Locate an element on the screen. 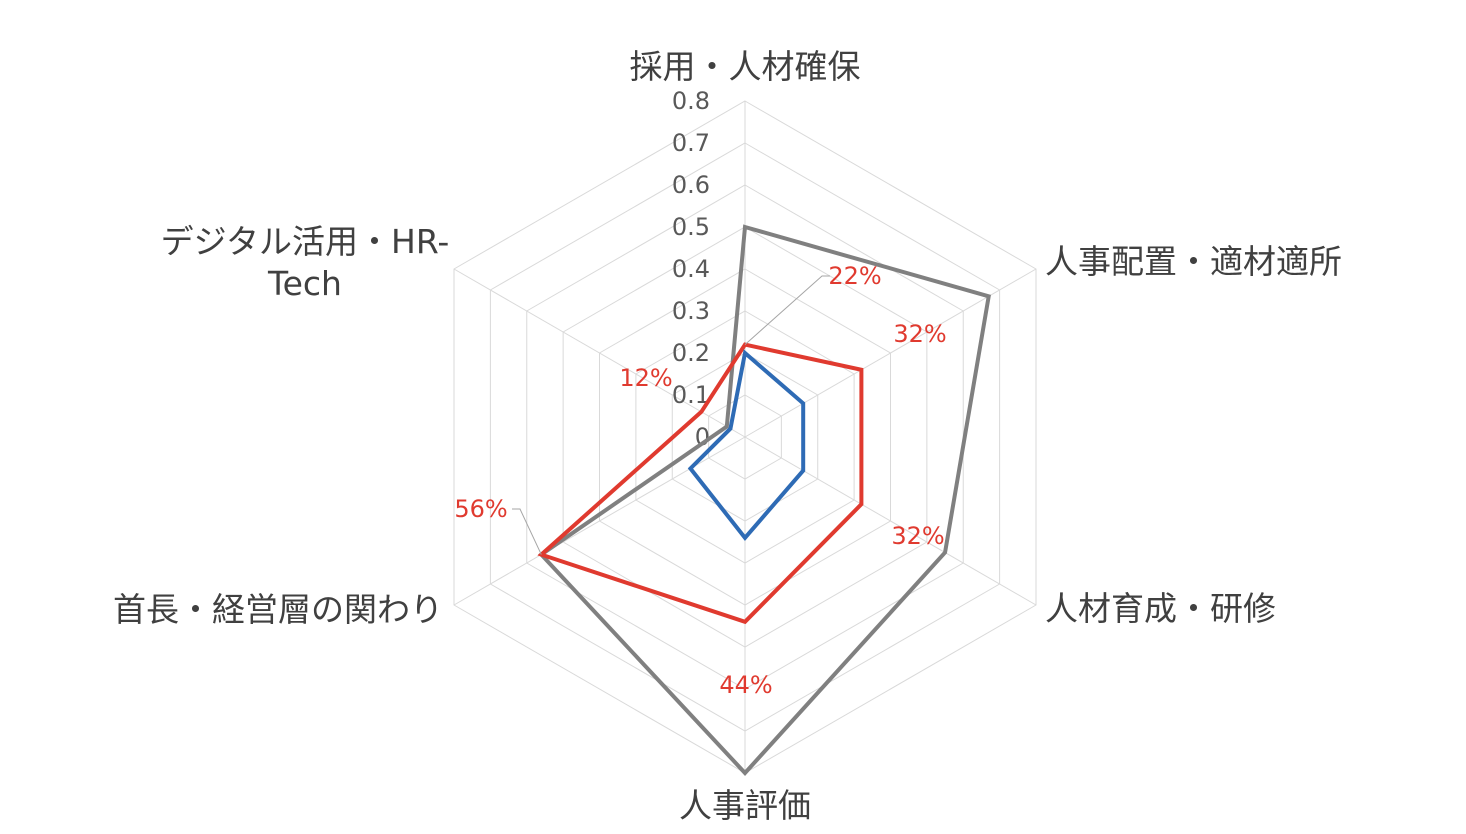 This screenshot has height=834, width=1466. tick-label: 0.4 is located at coordinates (691, 269).